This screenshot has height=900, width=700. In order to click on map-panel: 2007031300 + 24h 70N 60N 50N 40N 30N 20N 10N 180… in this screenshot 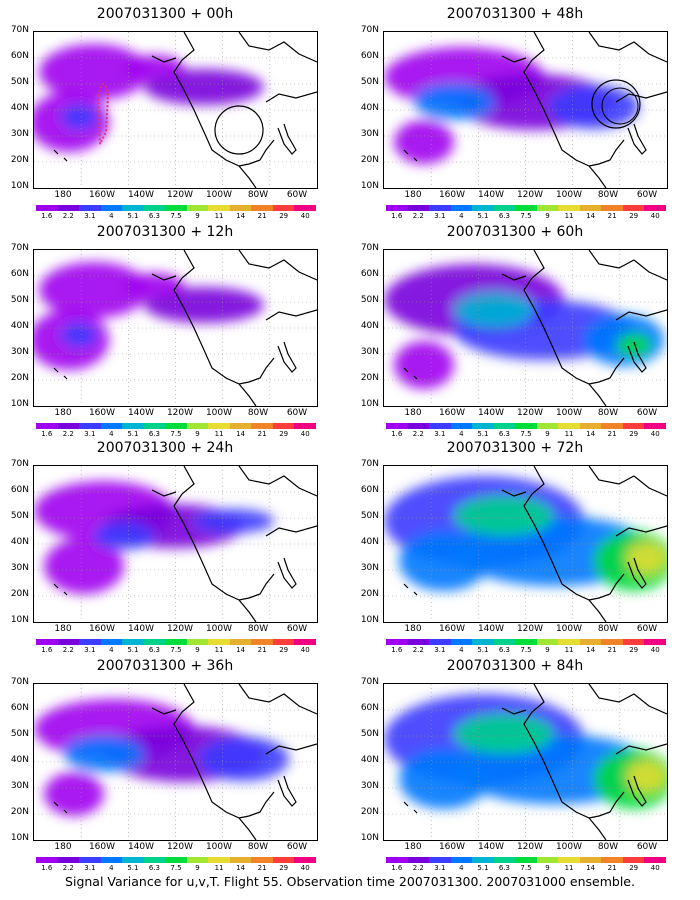, I will do `click(165, 544)`.